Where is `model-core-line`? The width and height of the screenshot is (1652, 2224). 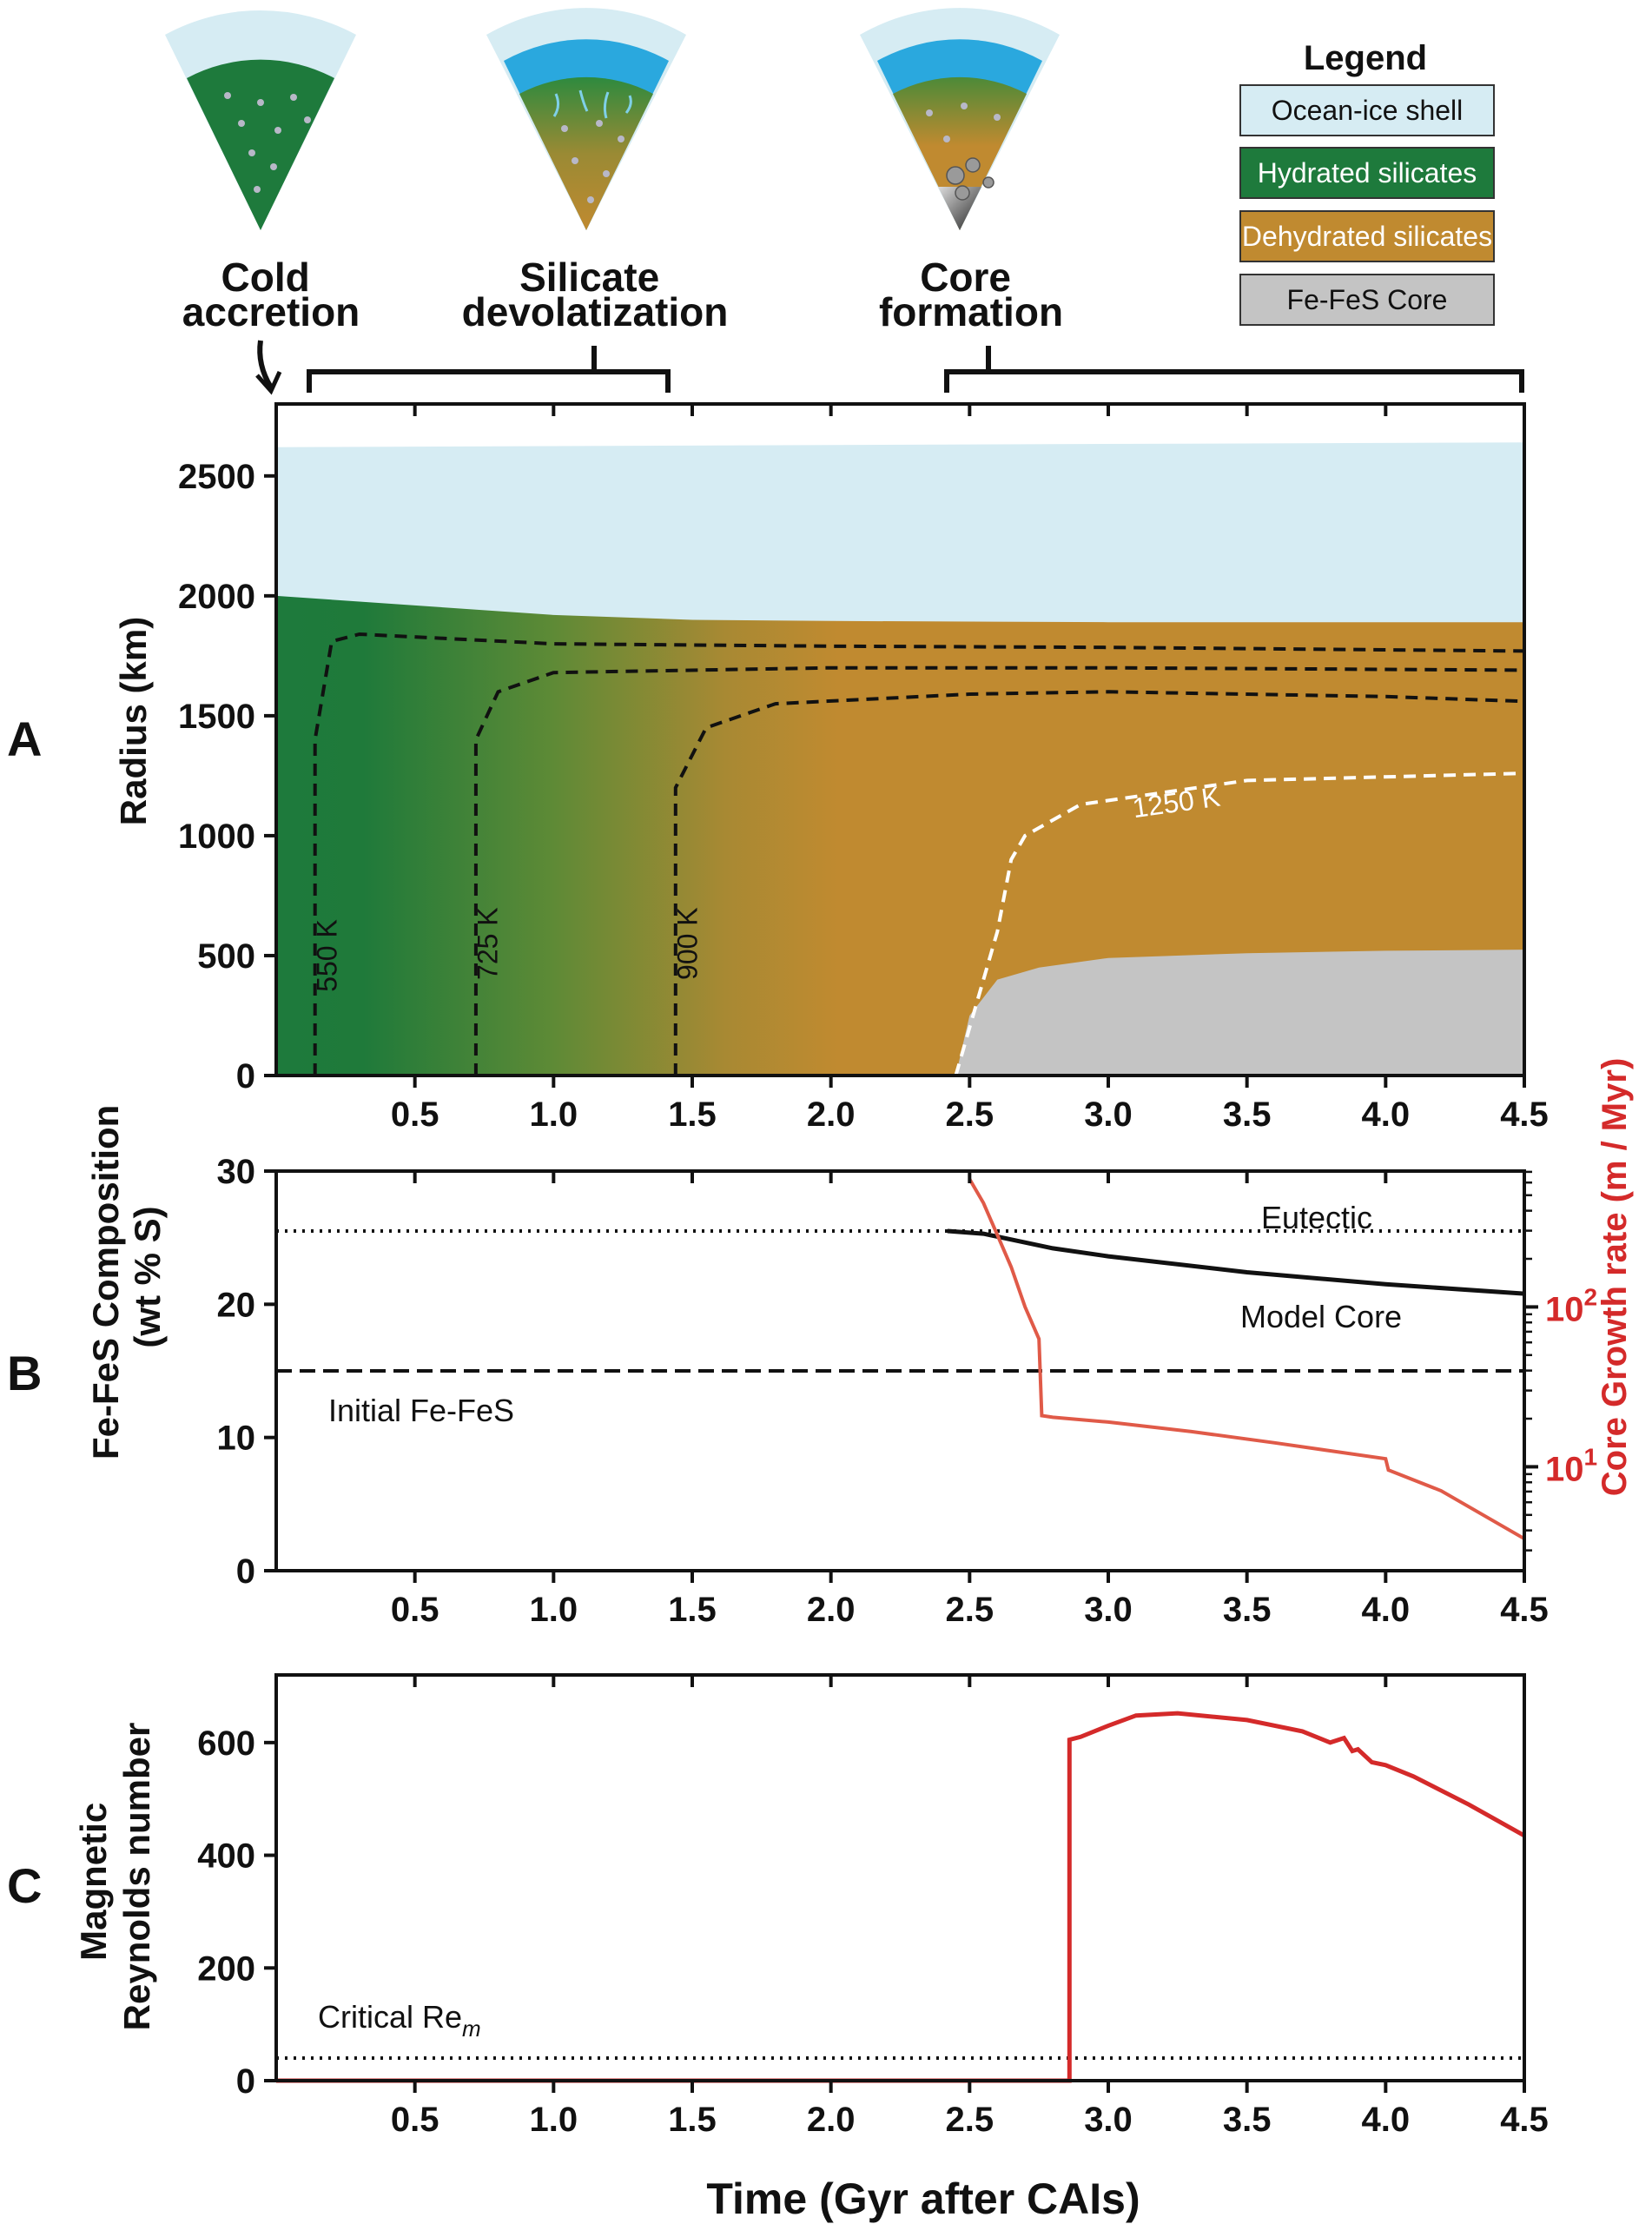
model-core-line is located at coordinates (1236, 1262).